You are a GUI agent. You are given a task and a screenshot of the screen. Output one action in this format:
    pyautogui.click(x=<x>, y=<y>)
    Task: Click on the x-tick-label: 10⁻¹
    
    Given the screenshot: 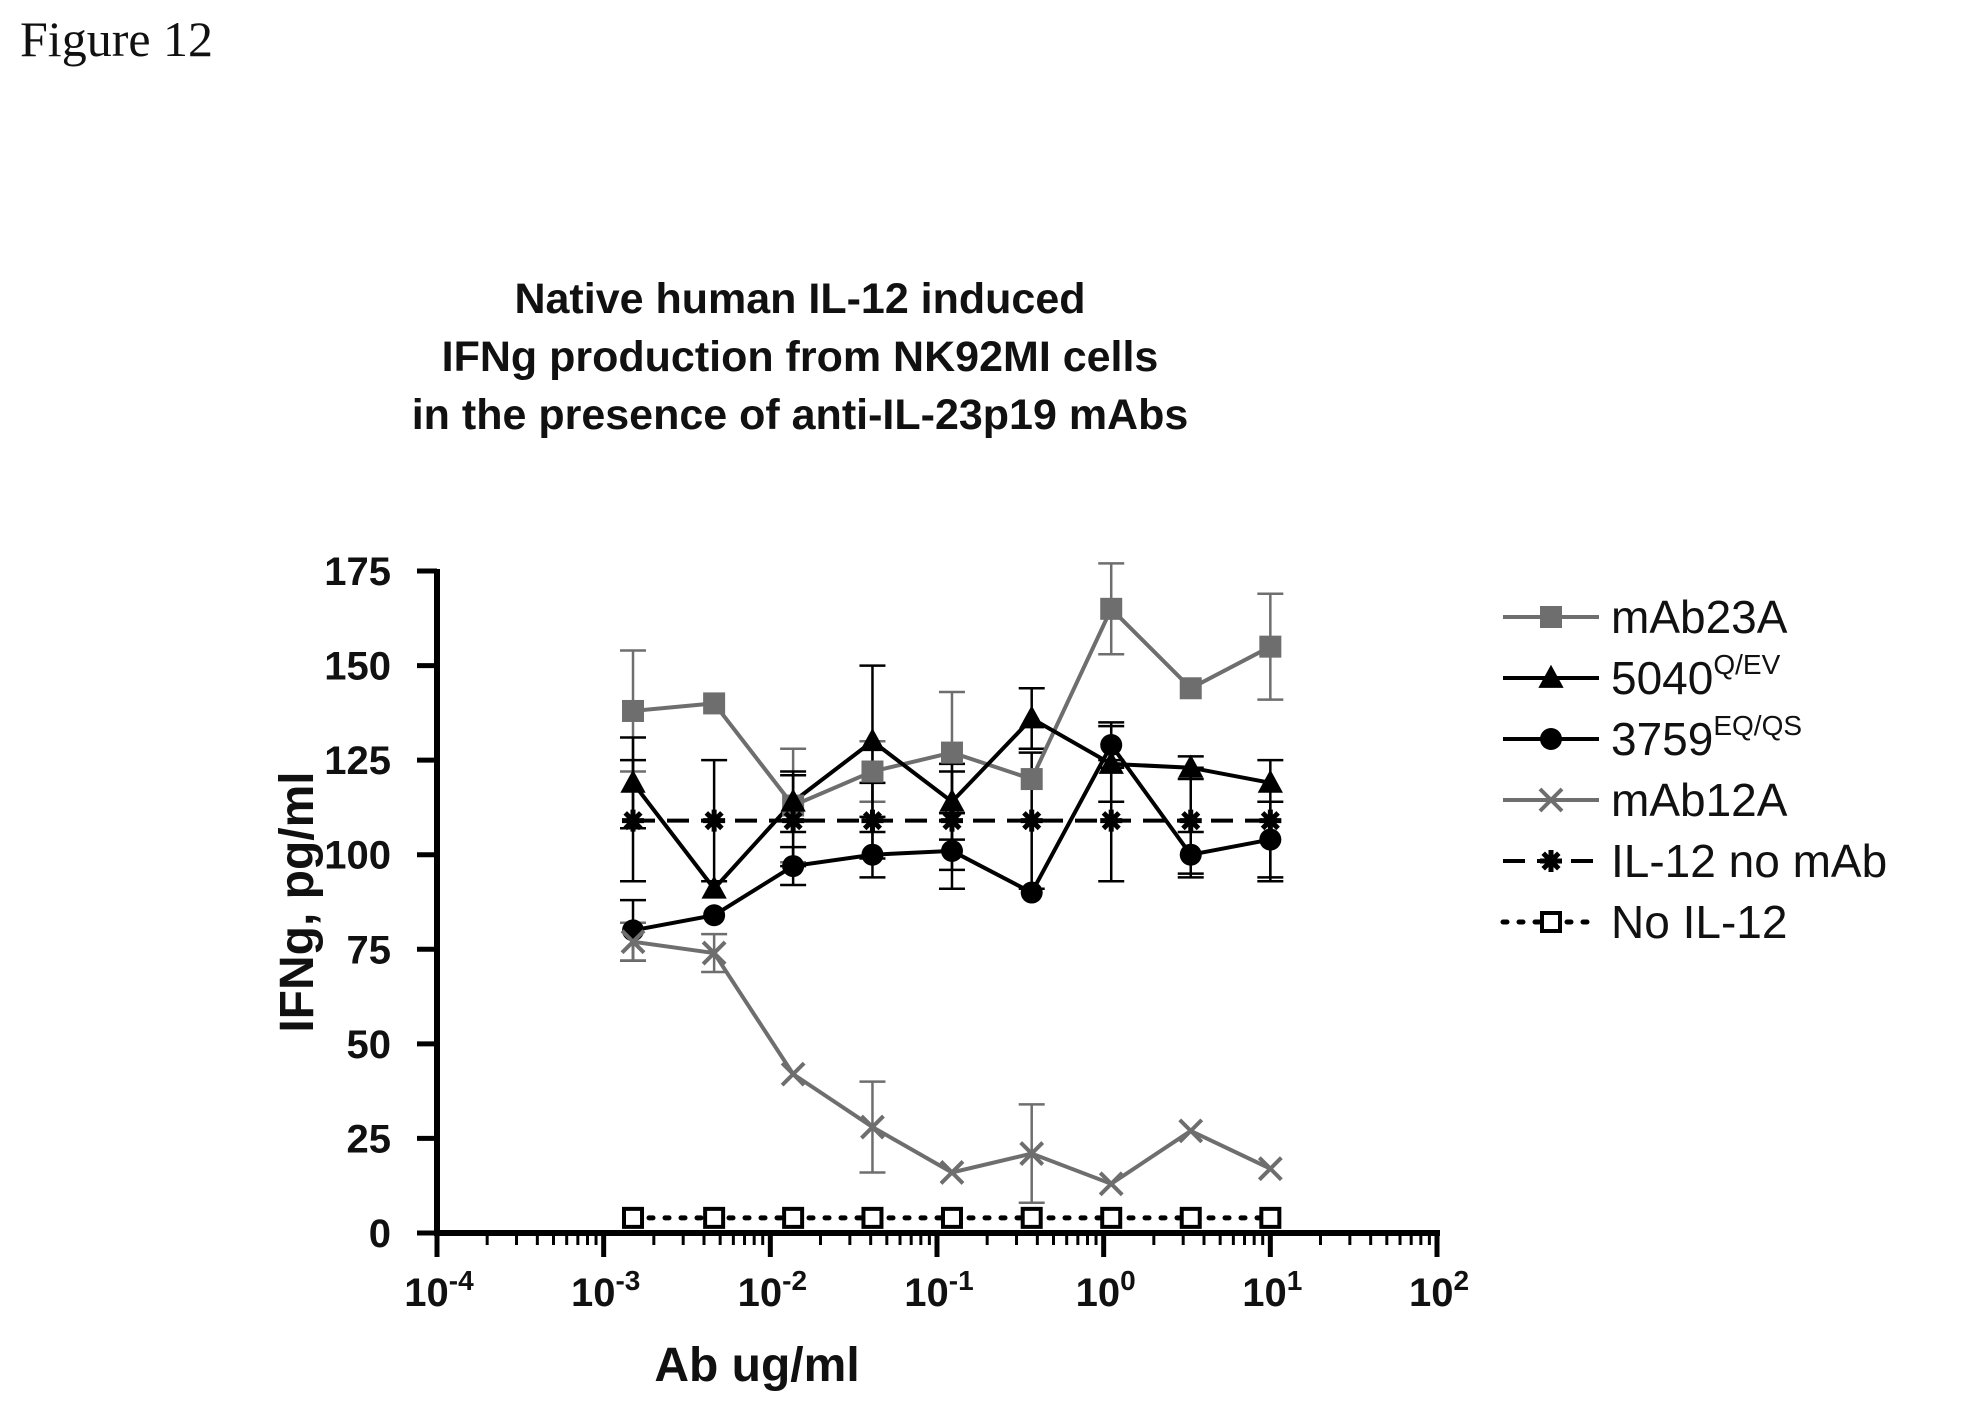 What is the action you would take?
    pyautogui.click(x=938, y=1290)
    